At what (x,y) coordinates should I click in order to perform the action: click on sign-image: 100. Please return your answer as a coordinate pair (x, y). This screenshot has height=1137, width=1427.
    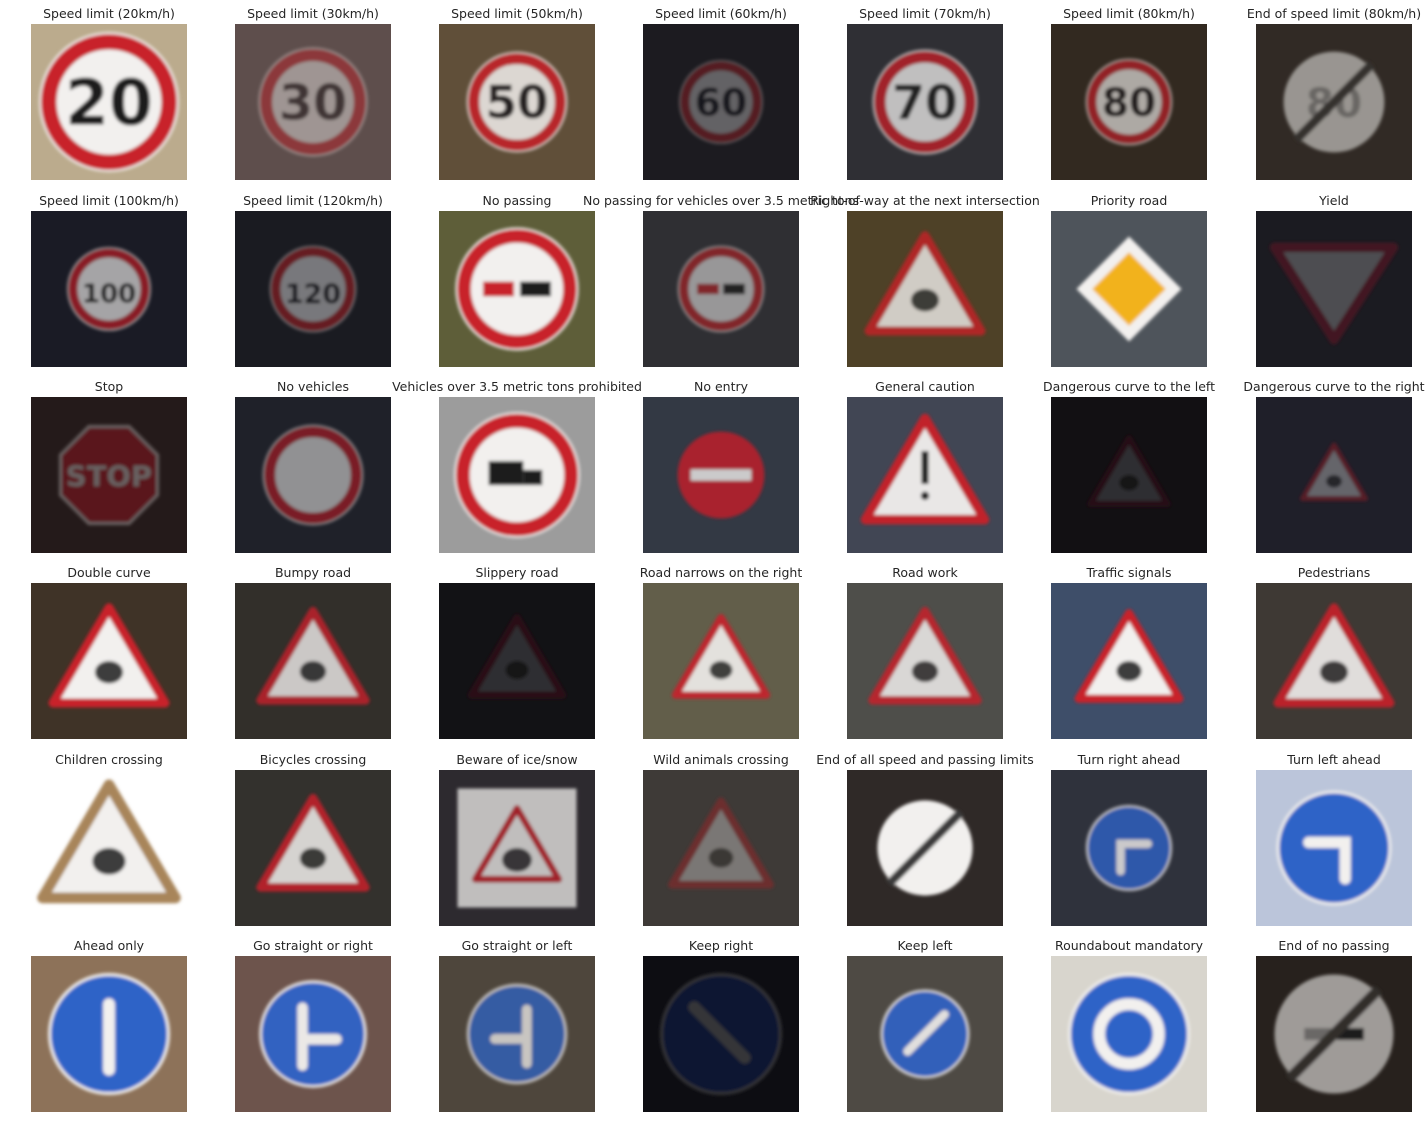
    Looking at the image, I should click on (109, 289).